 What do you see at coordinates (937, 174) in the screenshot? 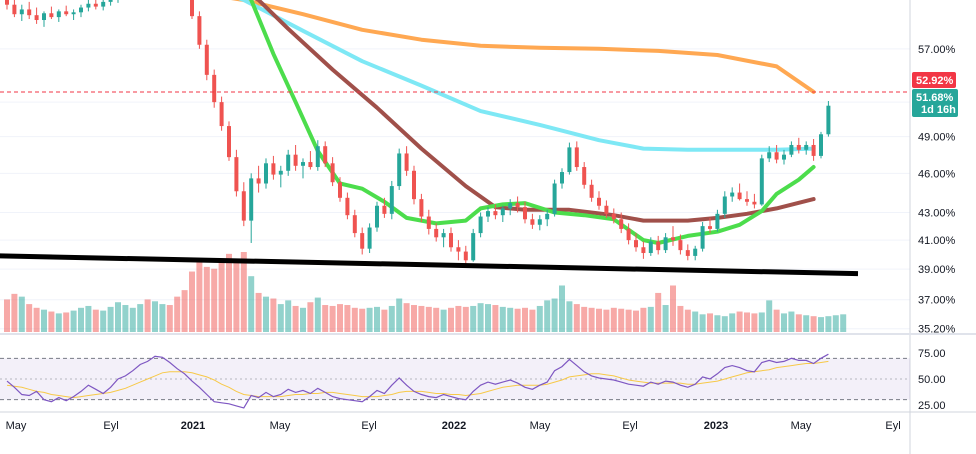
I see `price-tick-label: 46.00%` at bounding box center [937, 174].